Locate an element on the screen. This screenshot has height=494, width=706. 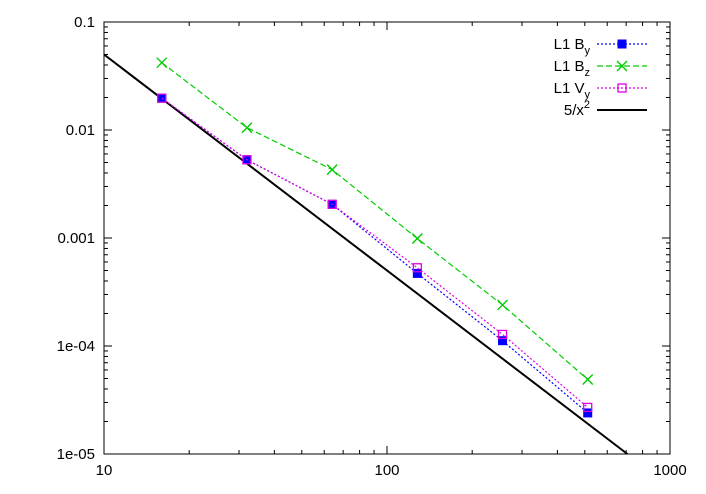
legend-label-subscript: z is located at coordinates (588, 73).